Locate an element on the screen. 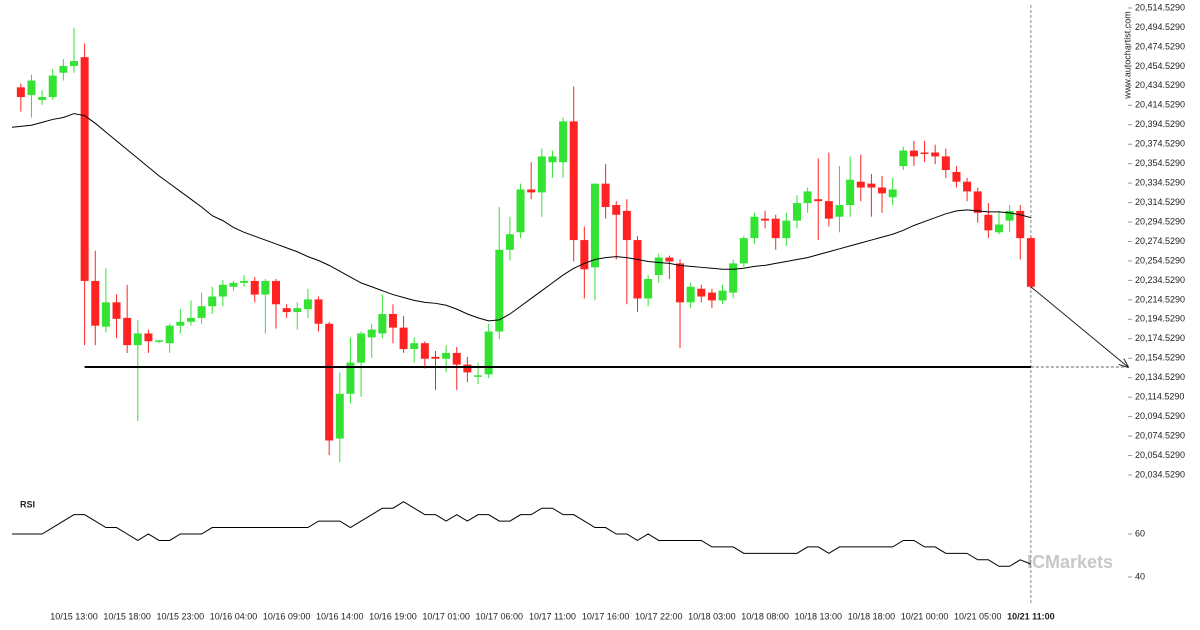 Image resolution: width=1200 pixels, height=630 pixels. x-tick-label: 10/17 11:00 is located at coordinates (552, 616).